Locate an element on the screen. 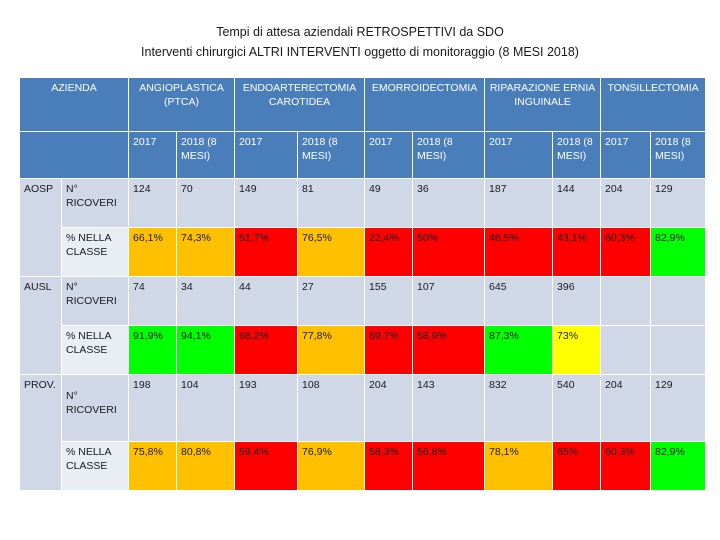  table-cell: 94,1% is located at coordinates (206, 350).